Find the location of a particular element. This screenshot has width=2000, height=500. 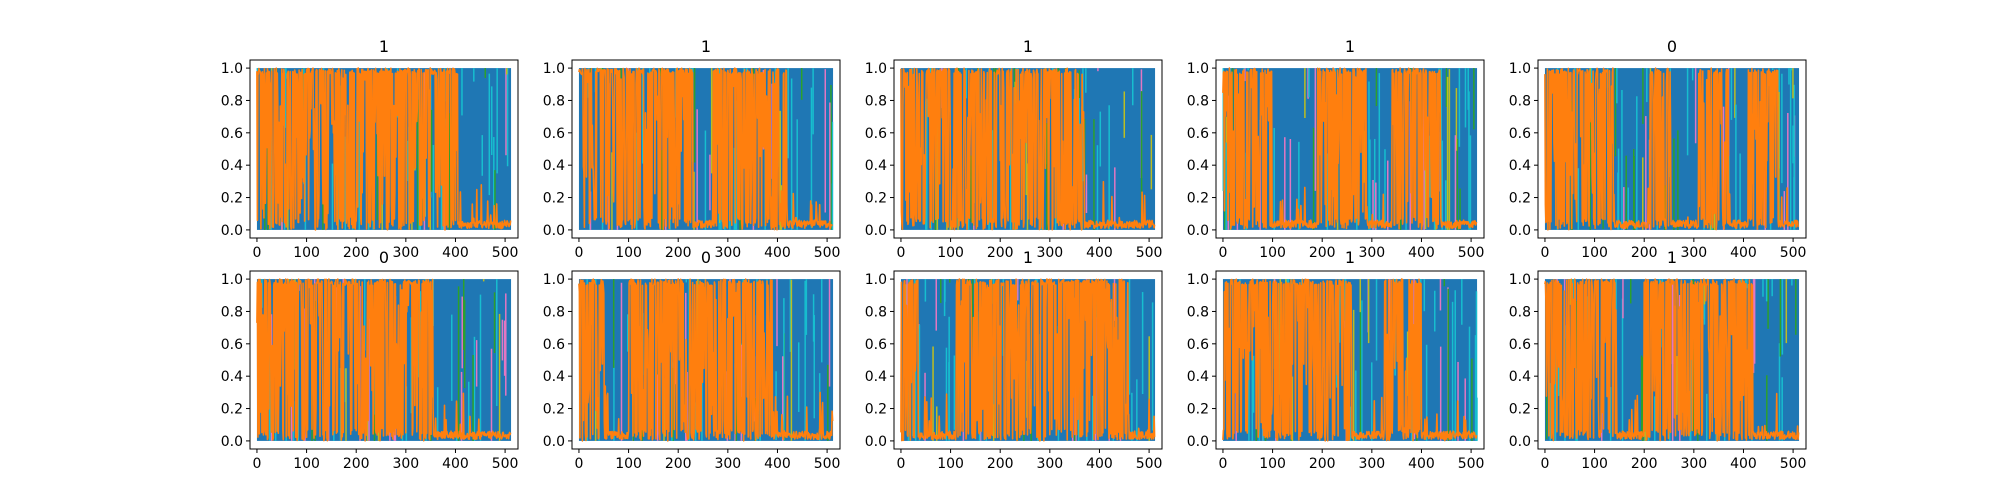

subplot-9: 0 100 200 300 400 500 0.0 0.2 0.4 0.6 0.8 1.0 1 is located at coordinates (1336, 360).